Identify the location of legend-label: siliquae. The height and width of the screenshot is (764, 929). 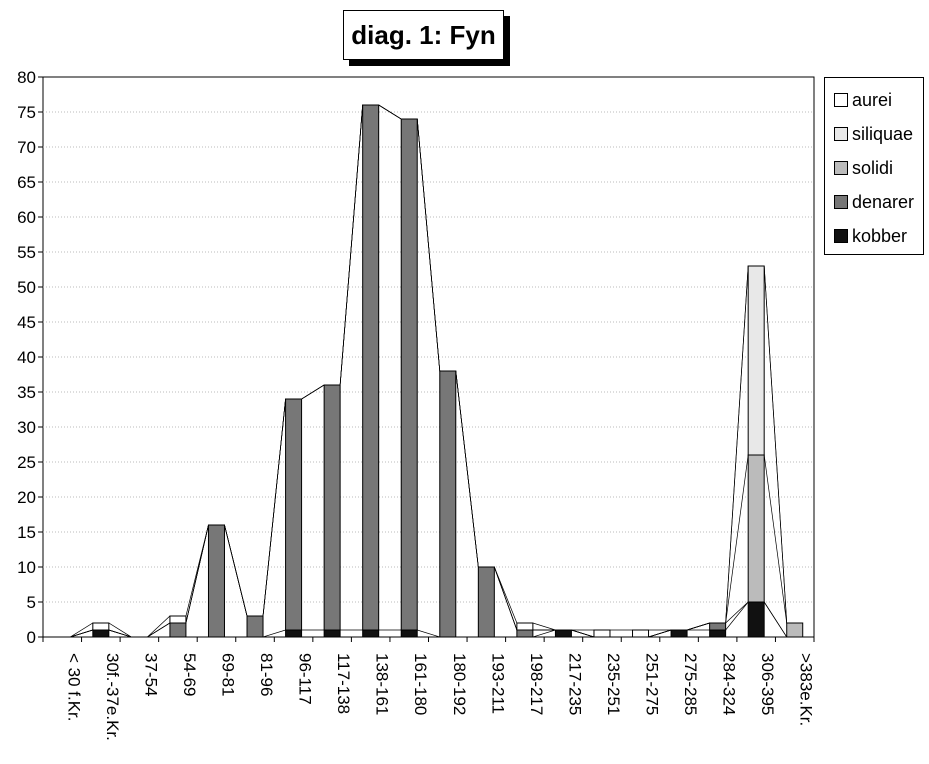
(883, 133).